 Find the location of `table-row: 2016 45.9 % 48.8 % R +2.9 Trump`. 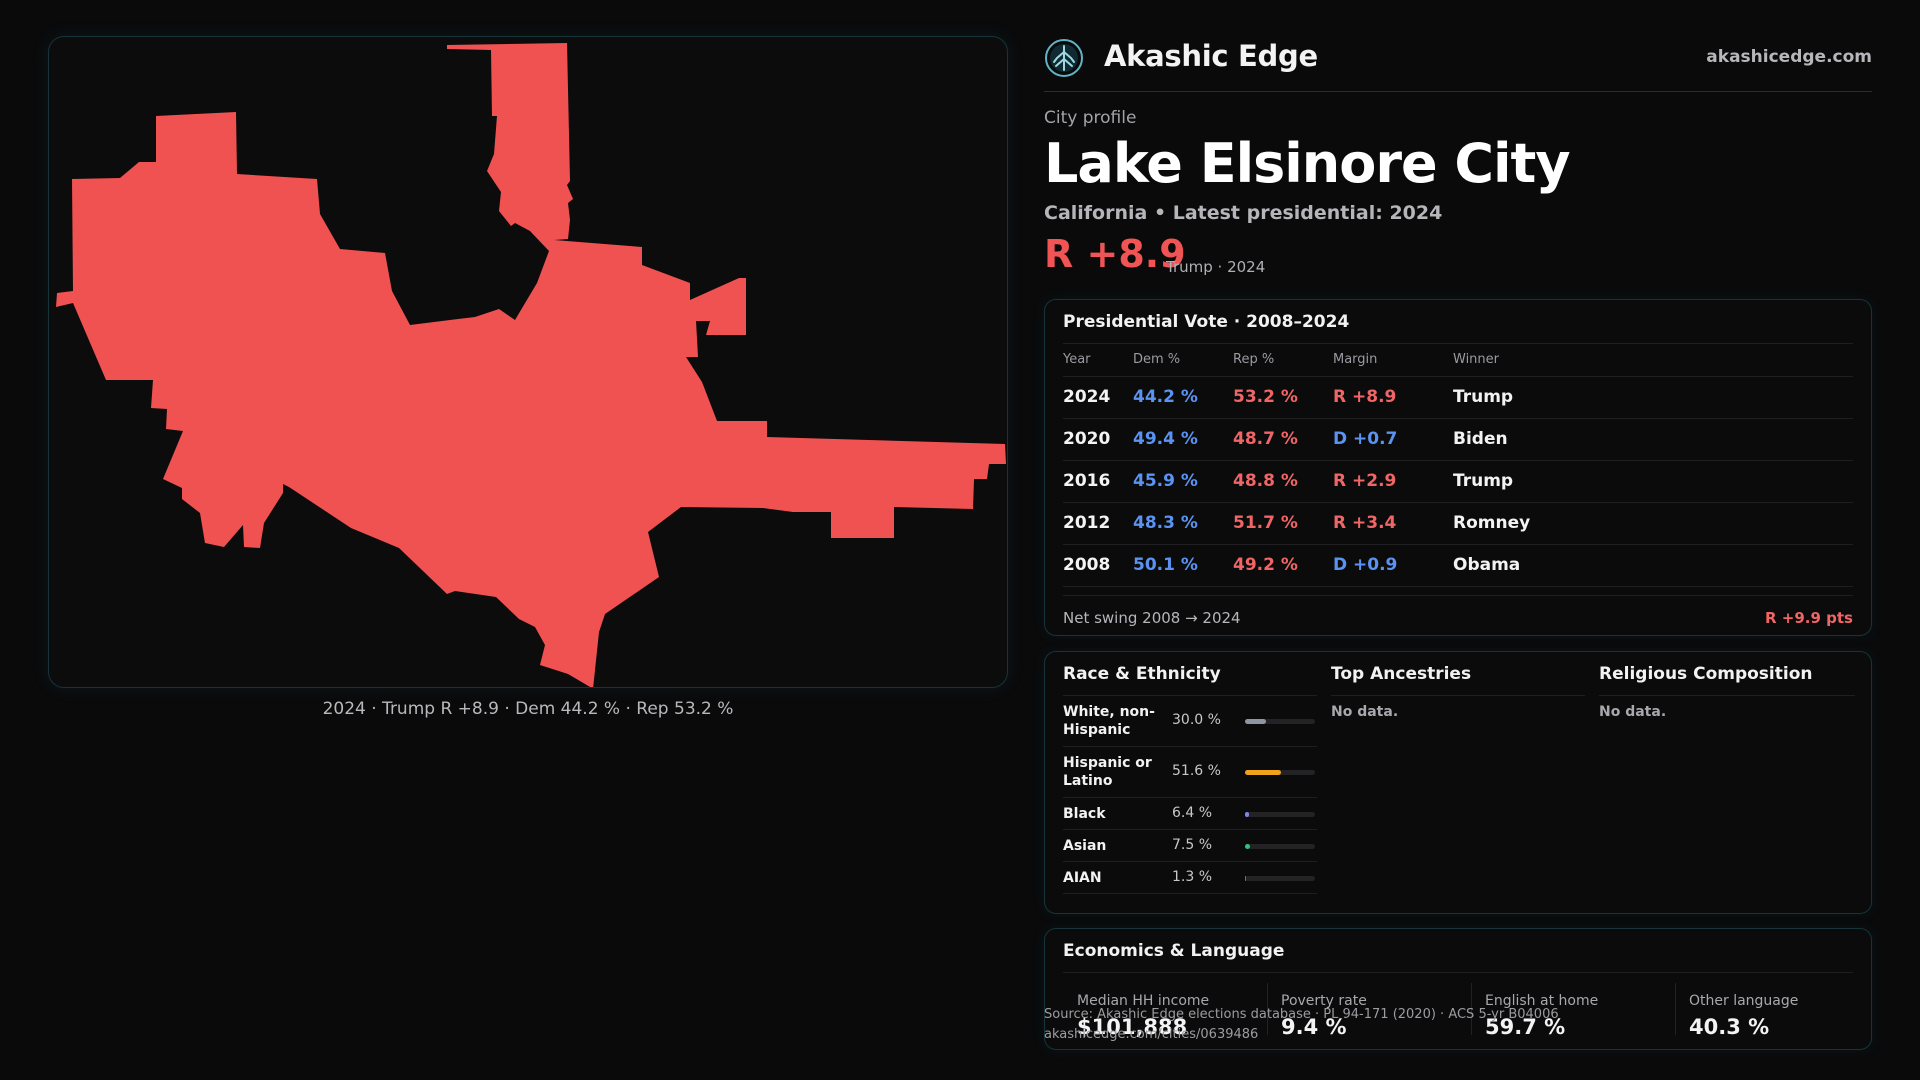

table-row: 2016 45.9 % 48.8 % R +2.9 Trump is located at coordinates (1458, 481).